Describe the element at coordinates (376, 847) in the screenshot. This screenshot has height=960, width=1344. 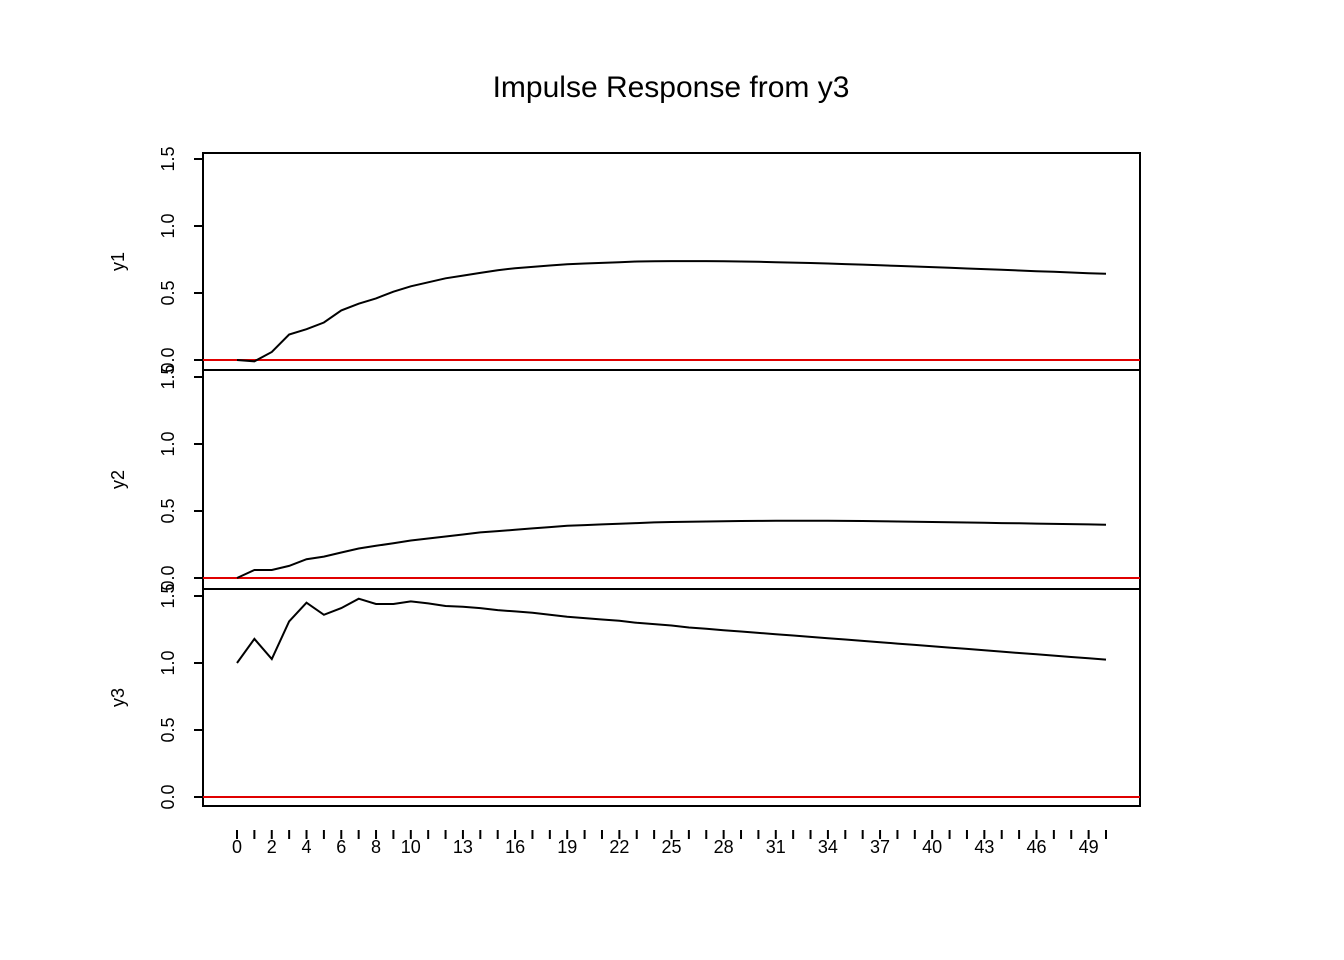
I see `x-tick-label: 8` at that location.